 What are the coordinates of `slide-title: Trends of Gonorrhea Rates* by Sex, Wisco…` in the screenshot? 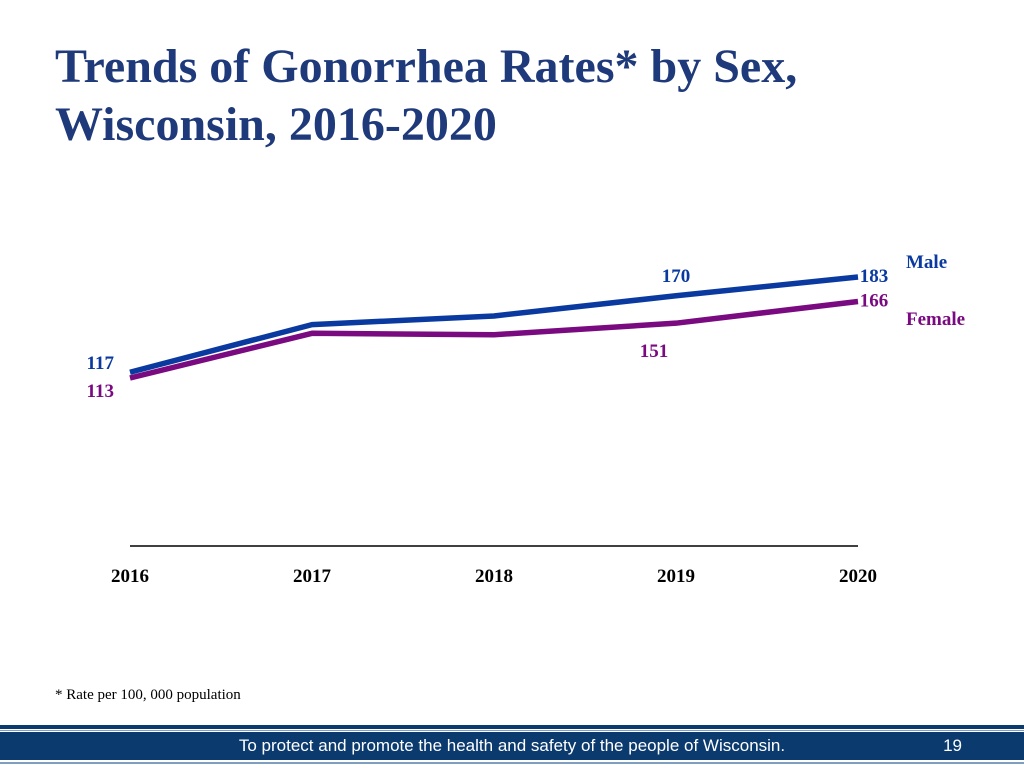 It's located at (426, 95).